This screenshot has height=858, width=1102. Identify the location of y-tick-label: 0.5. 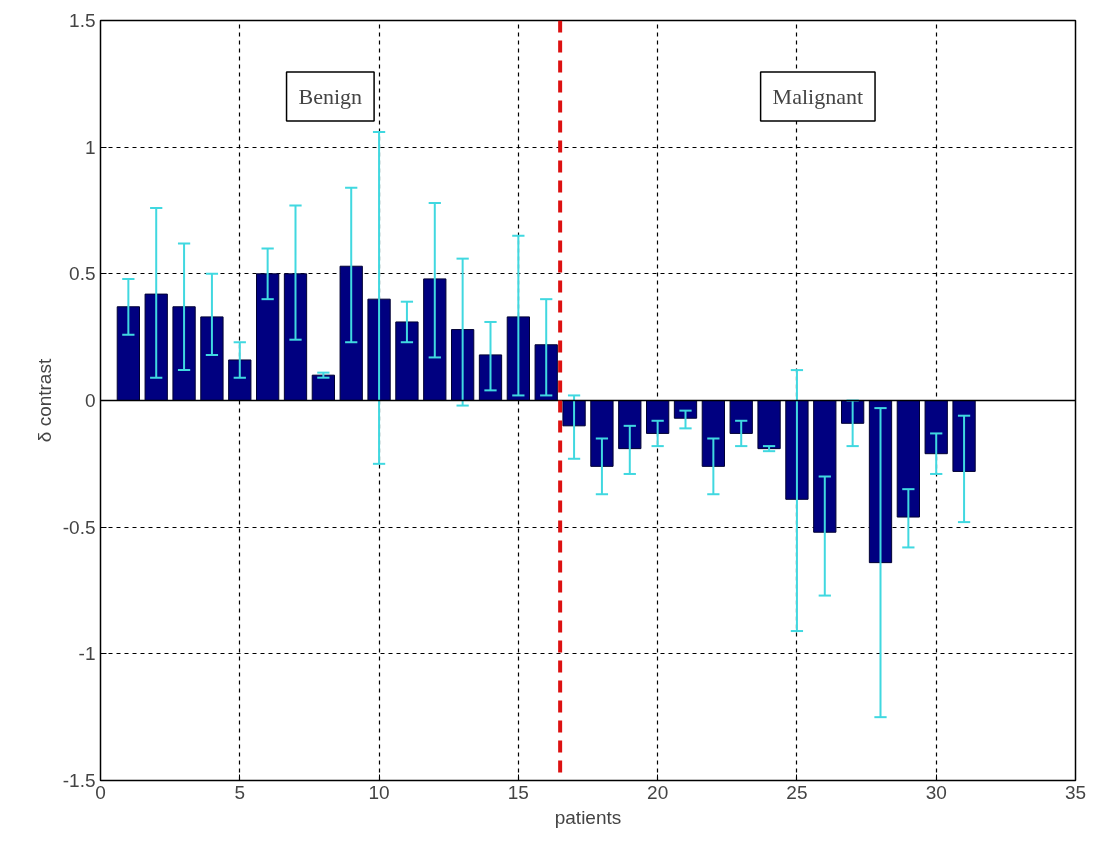
(82, 274).